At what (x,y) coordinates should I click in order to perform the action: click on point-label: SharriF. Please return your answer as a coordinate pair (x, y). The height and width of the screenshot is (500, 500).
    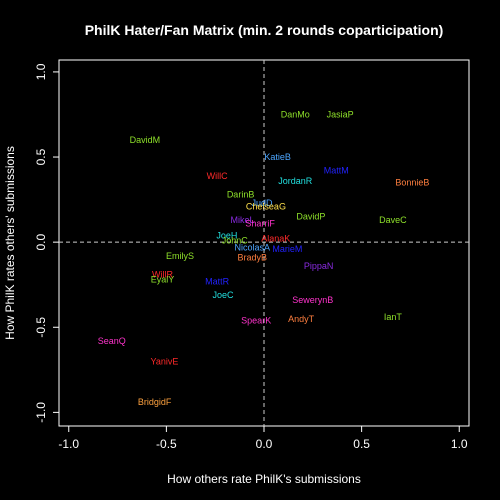
    Looking at the image, I should click on (260, 223).